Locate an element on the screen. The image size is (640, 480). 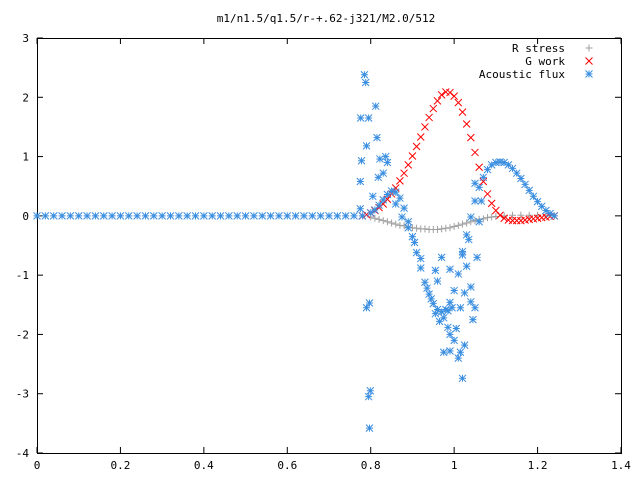
series-r-stress is located at coordinates (462, 222).